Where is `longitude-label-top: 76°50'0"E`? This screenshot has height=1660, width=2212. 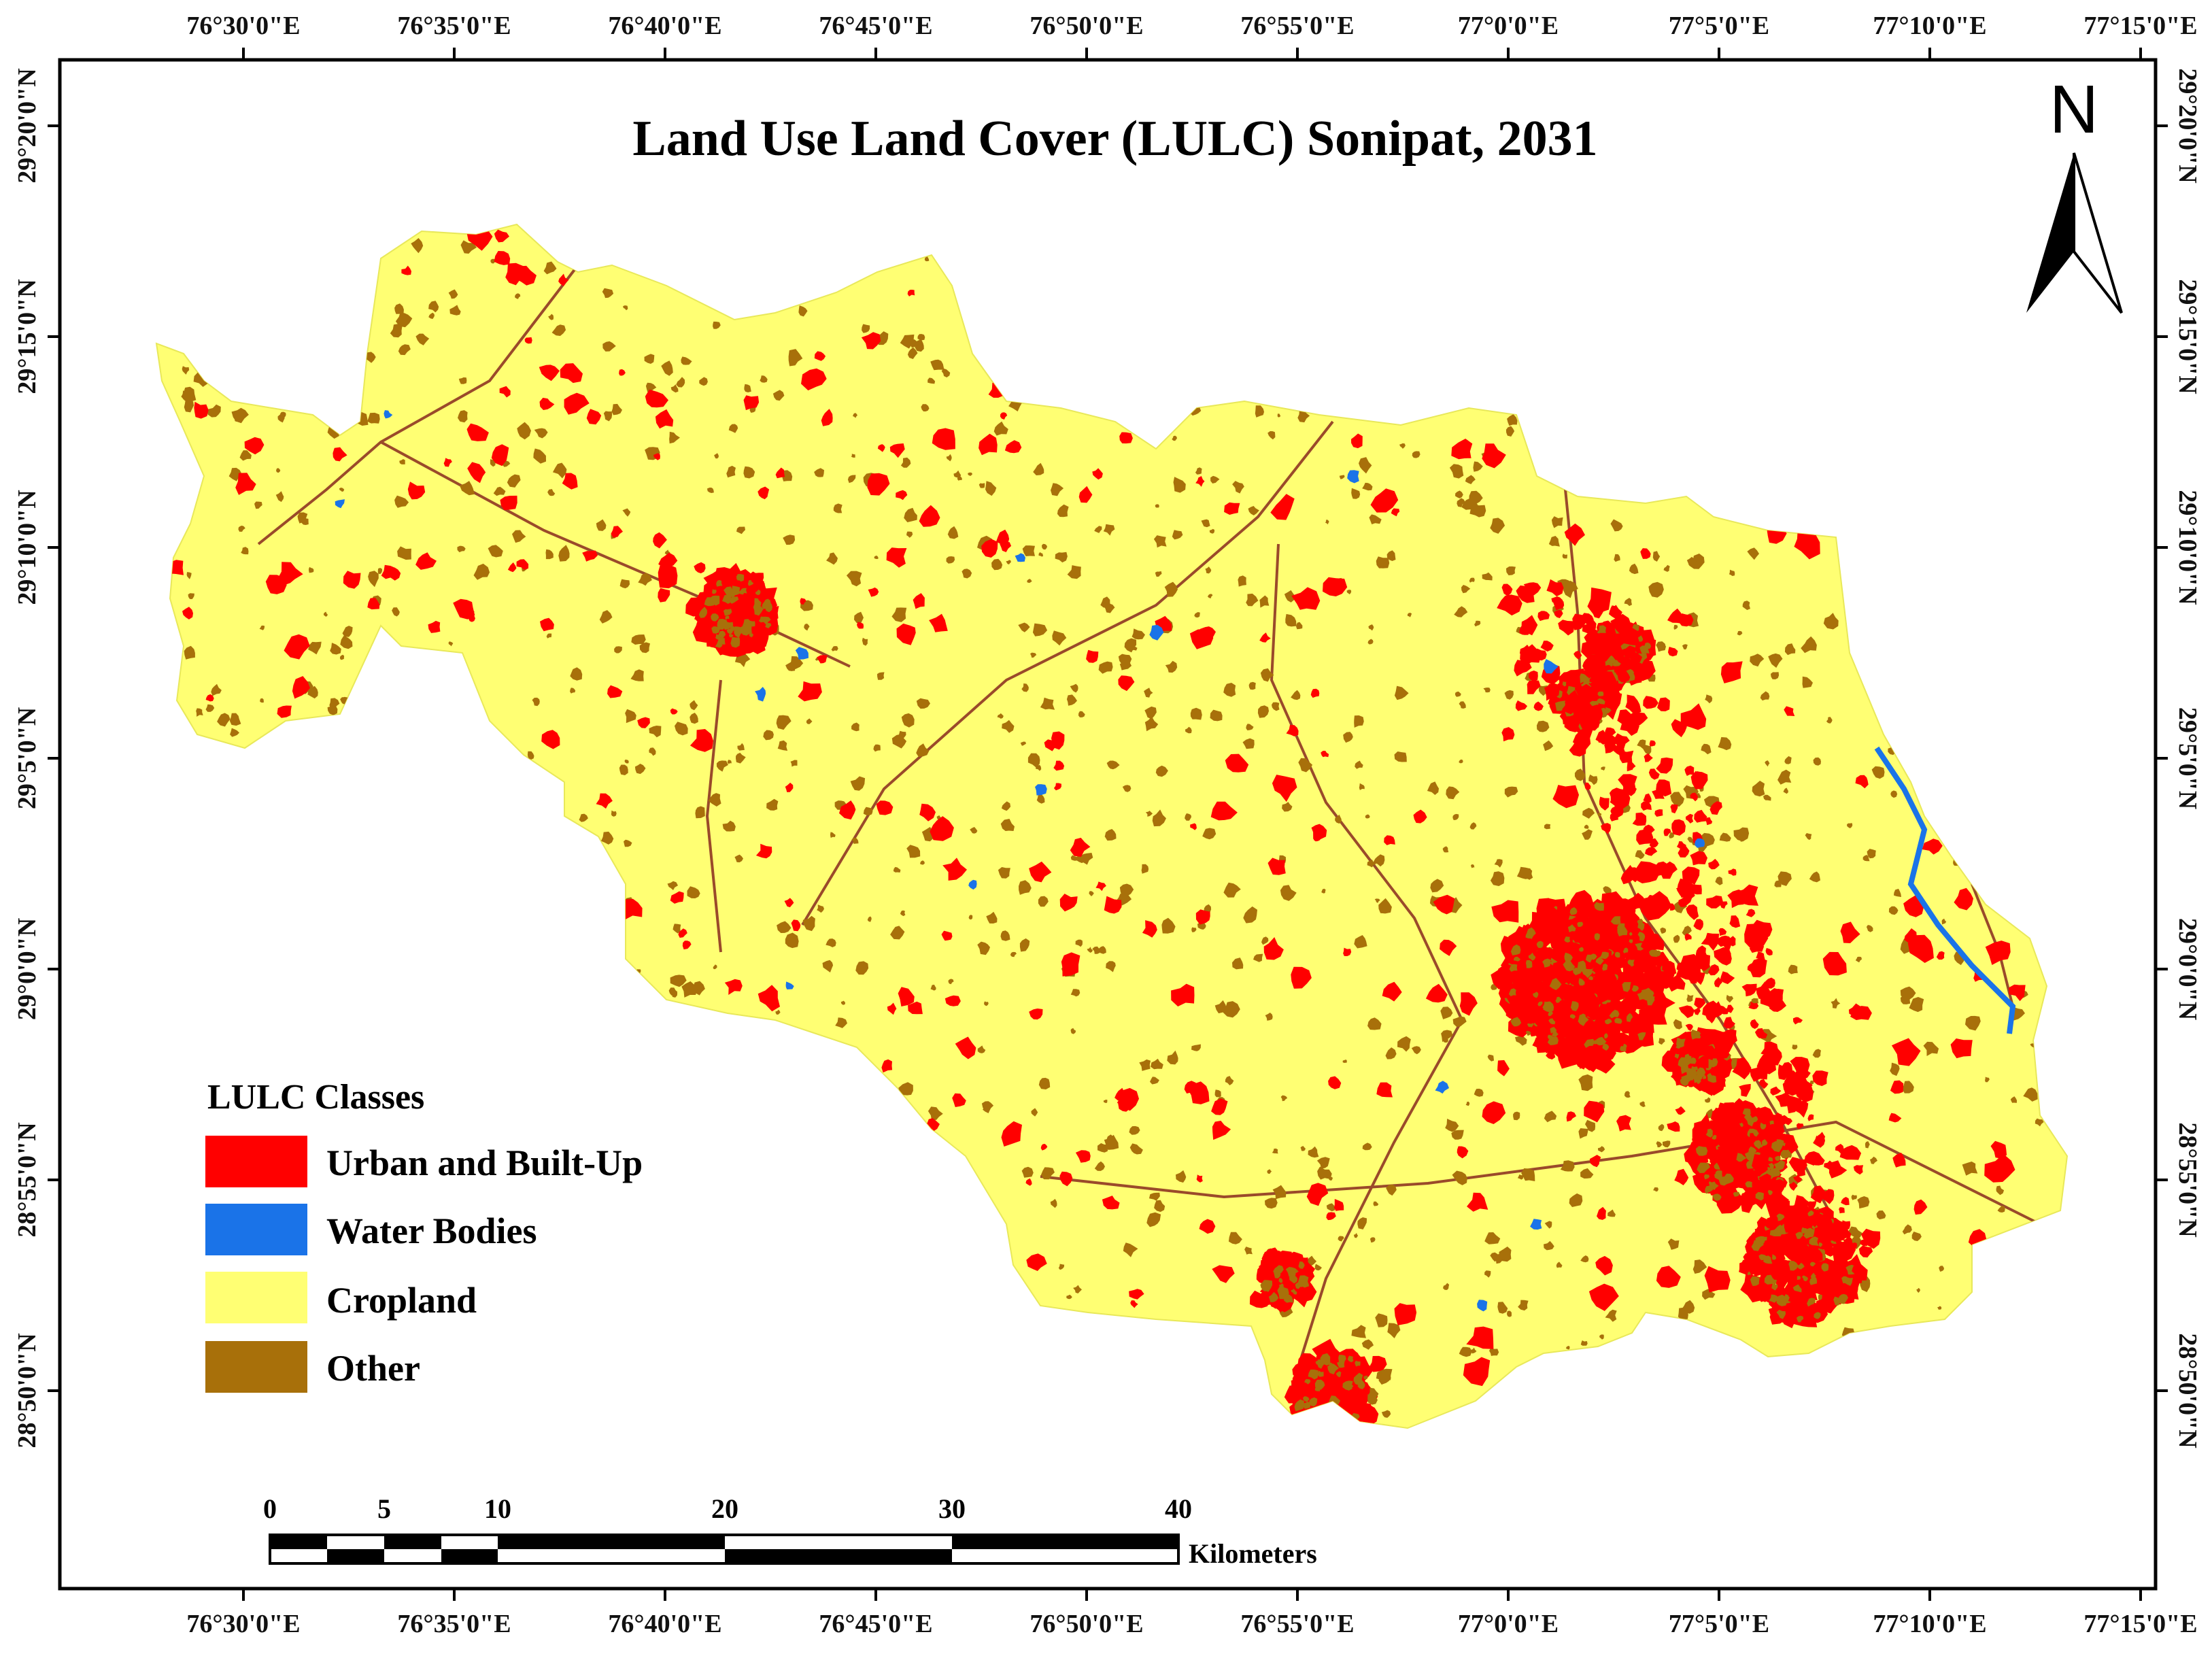 longitude-label-top: 76°50'0"E is located at coordinates (1086, 26).